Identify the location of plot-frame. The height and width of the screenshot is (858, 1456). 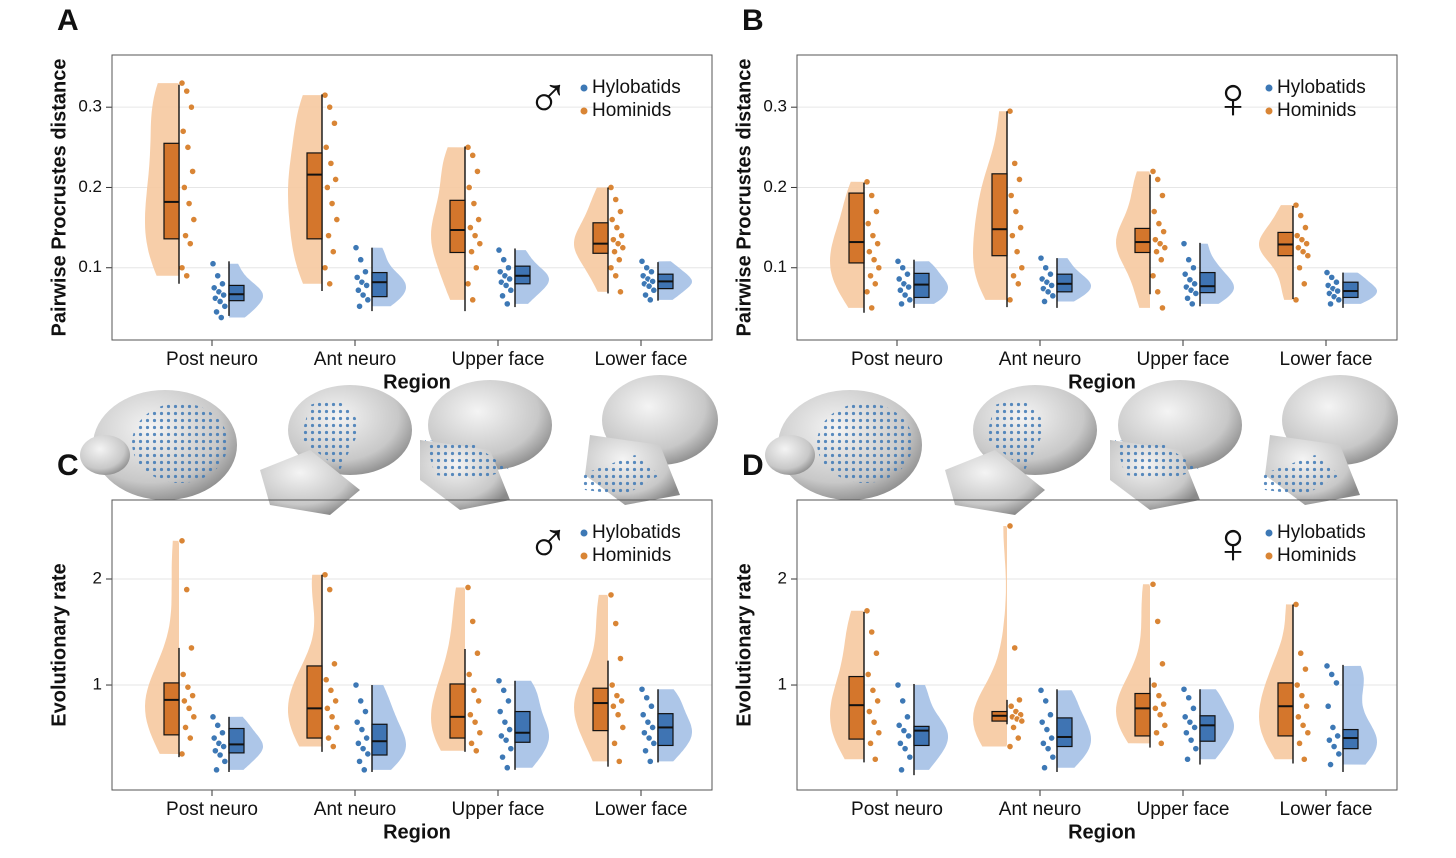
(412, 645).